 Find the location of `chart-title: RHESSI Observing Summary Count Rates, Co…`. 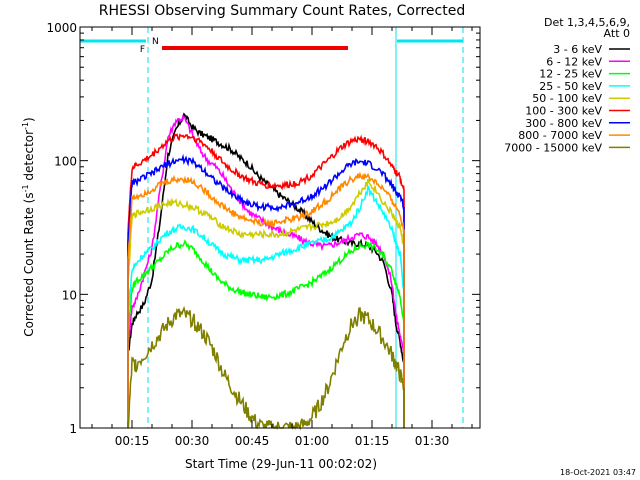

chart-title: RHESSI Observing Summary Count Rates, Co… is located at coordinates (282, 11).